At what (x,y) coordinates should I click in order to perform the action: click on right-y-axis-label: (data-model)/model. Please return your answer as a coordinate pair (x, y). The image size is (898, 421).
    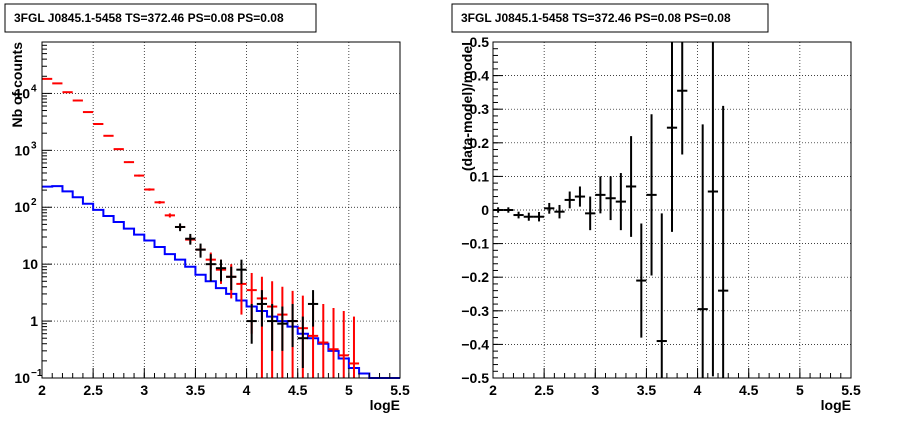
    Looking at the image, I should click on (467, 106).